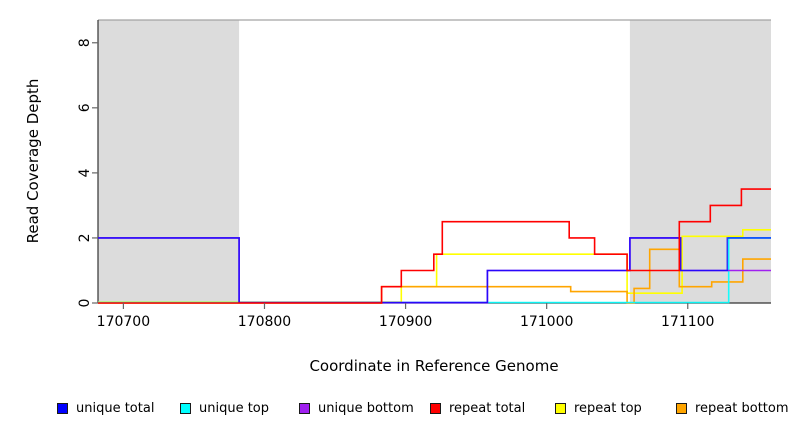 The height and width of the screenshot is (432, 792). I want to click on y-axis-title: Read Coverage Depth, so click(33, 161).